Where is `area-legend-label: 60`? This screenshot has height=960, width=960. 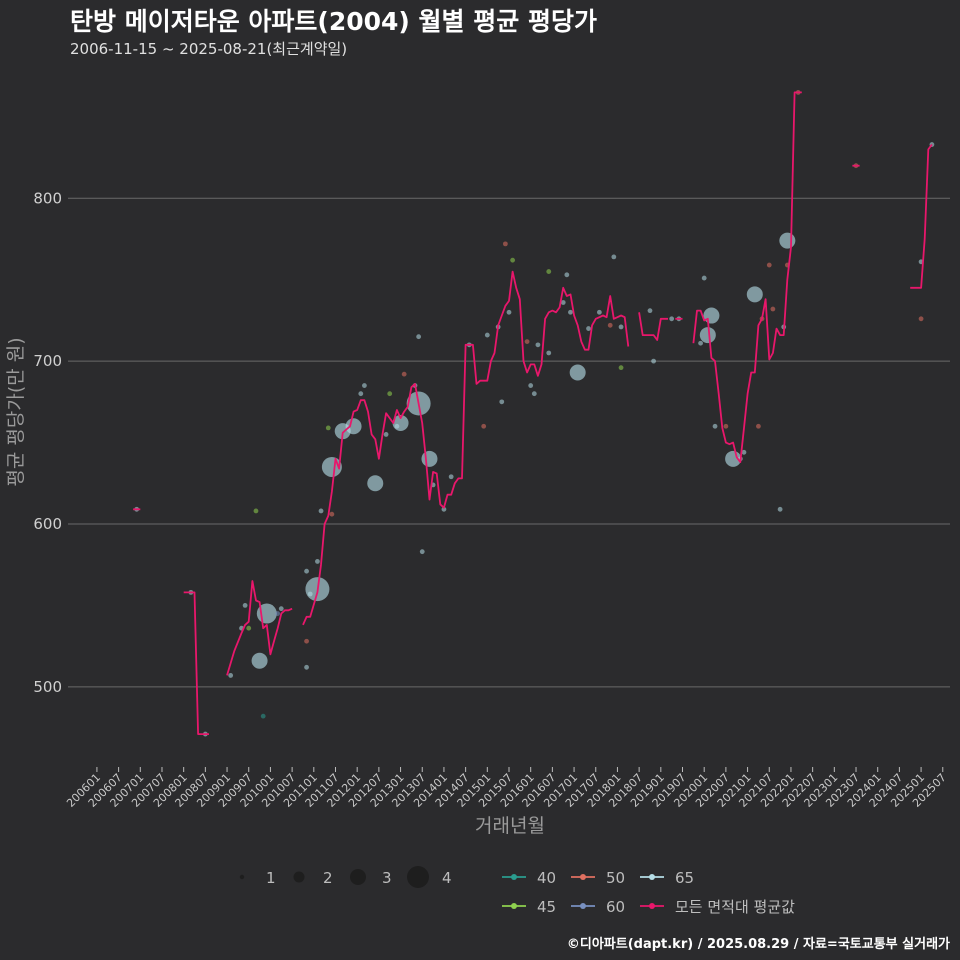 area-legend-label: 60 is located at coordinates (615, 907).